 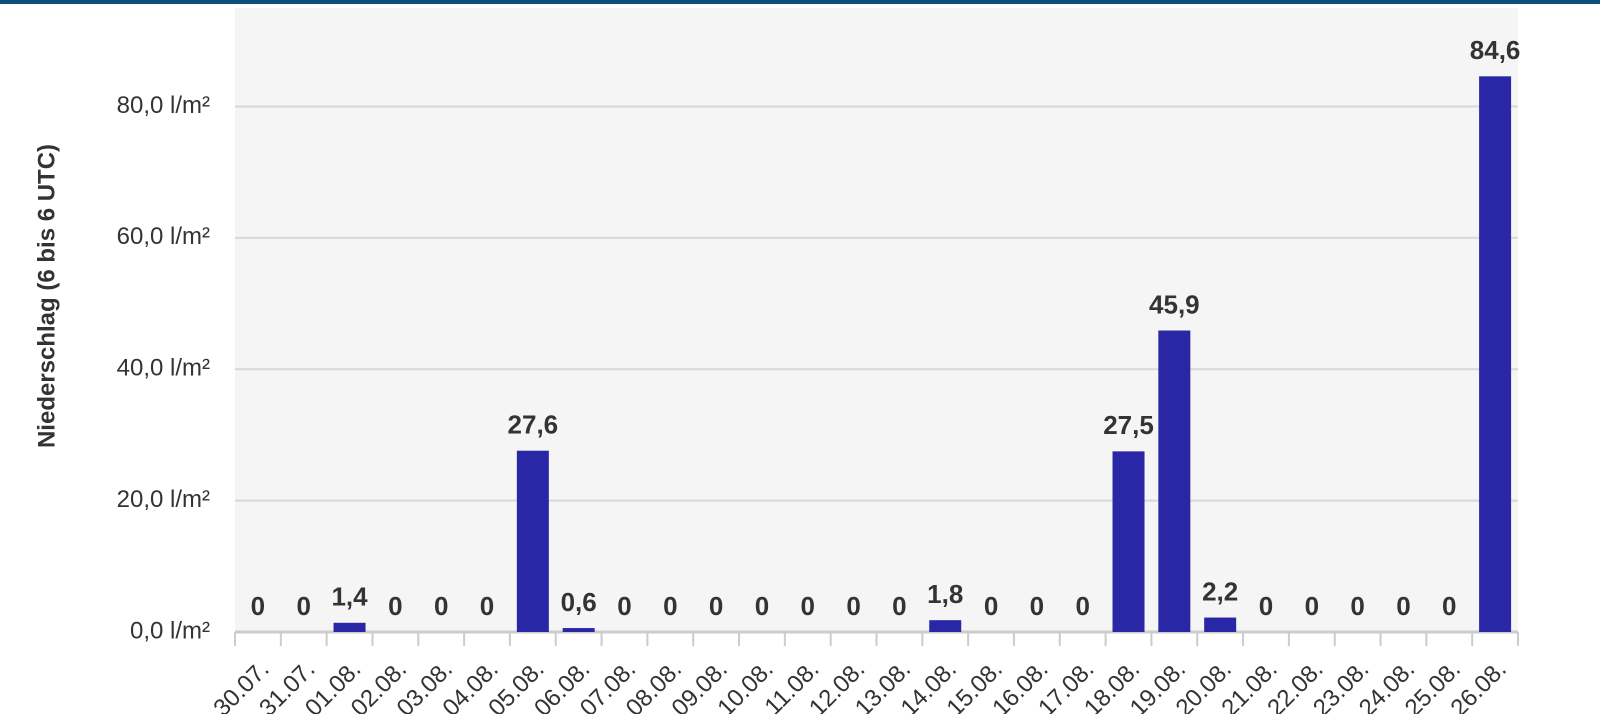 I want to click on data-label: 1,4, so click(x=349, y=597).